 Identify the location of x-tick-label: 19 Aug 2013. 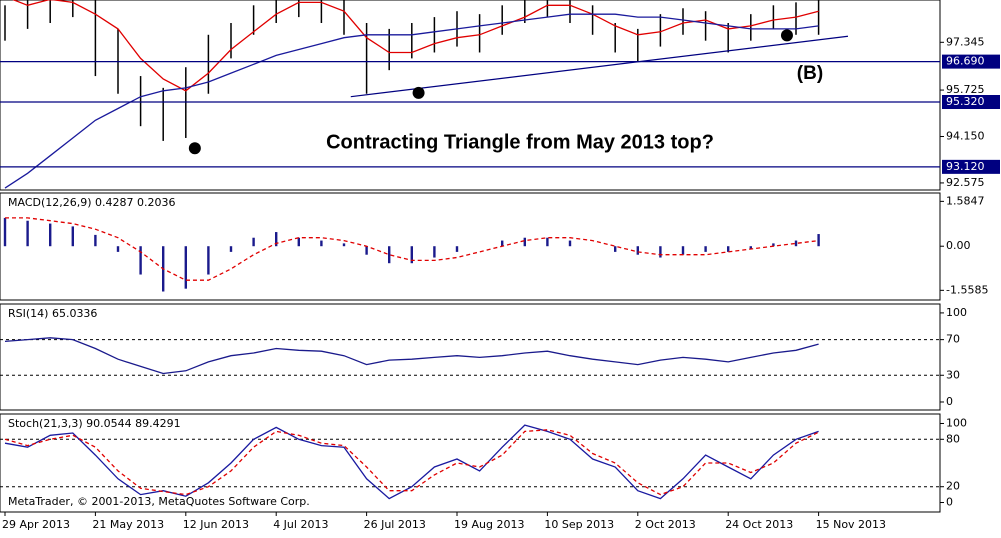
(489, 524).